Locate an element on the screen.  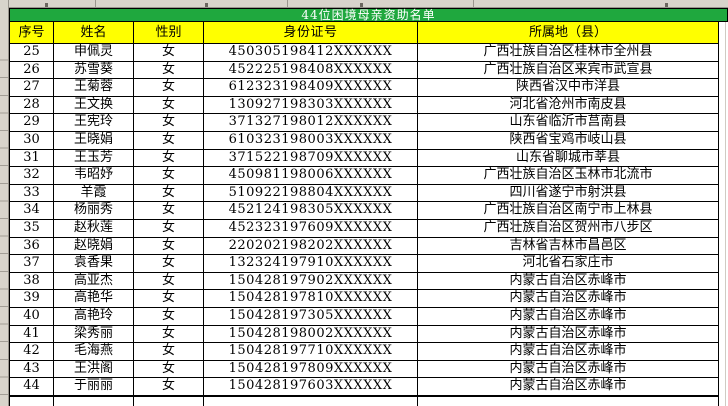
cell-index: 32 is located at coordinates (32, 175).